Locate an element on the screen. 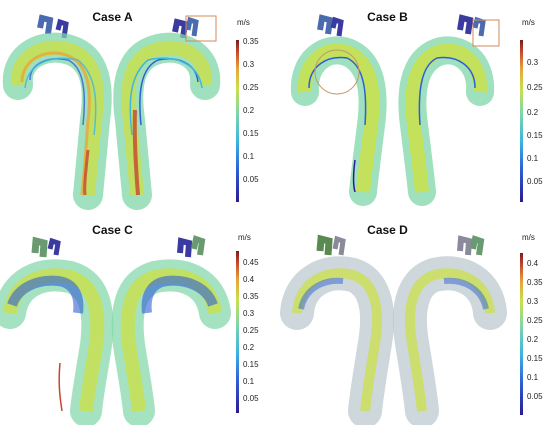 The width and height of the screenshot is (550, 425). case-title: Case C is located at coordinates (112, 230).